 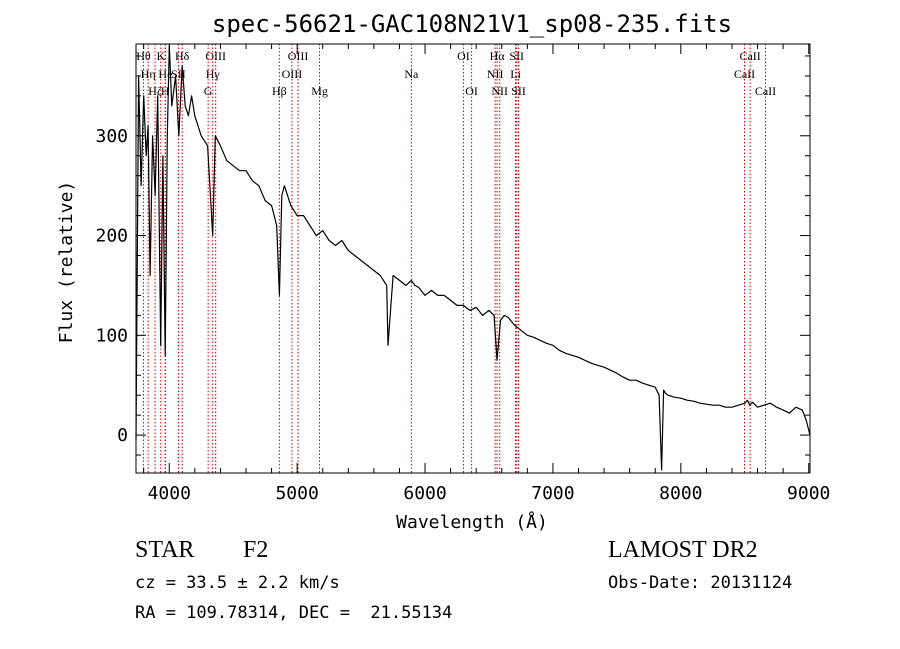 I want to click on line-marker-label: Hδ, so click(x=182, y=56).